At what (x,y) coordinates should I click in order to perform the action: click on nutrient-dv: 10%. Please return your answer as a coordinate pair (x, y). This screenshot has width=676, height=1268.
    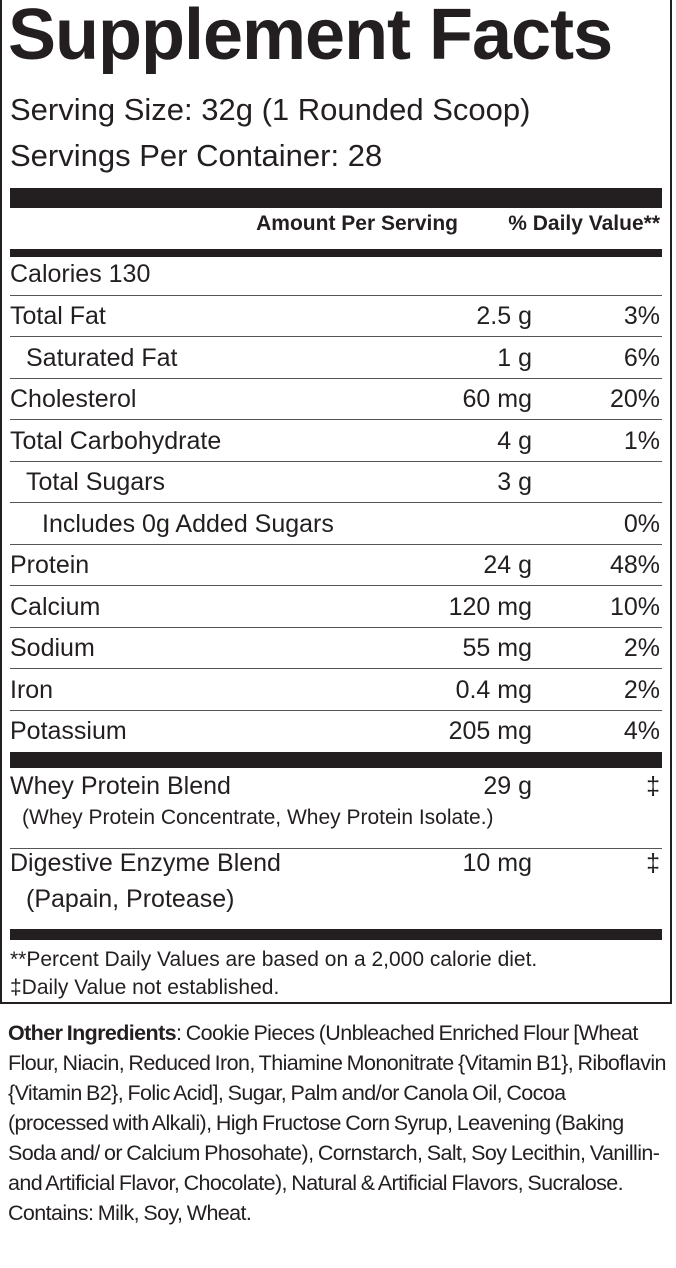
    Looking at the image, I should click on (634, 606).